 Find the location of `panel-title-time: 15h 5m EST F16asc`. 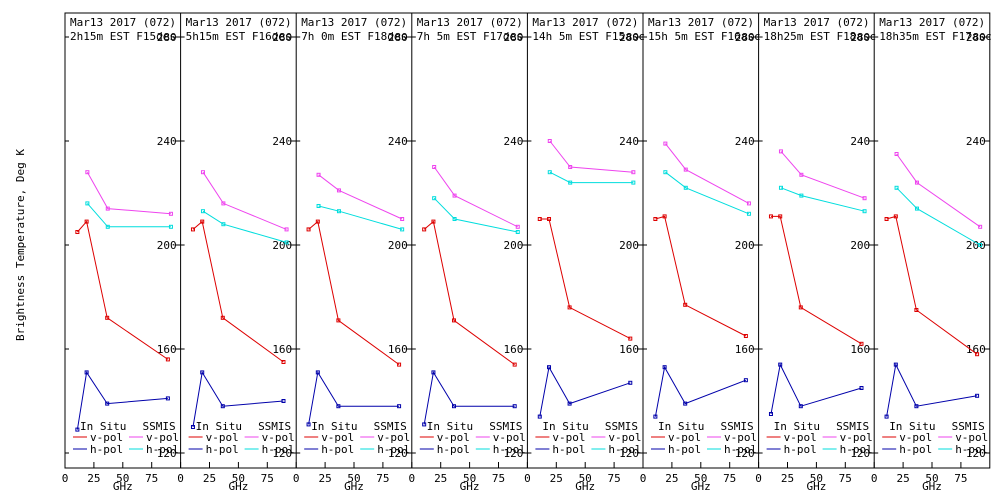

panel-title-time: 15h 5m EST F16asc is located at coordinates (704, 36).